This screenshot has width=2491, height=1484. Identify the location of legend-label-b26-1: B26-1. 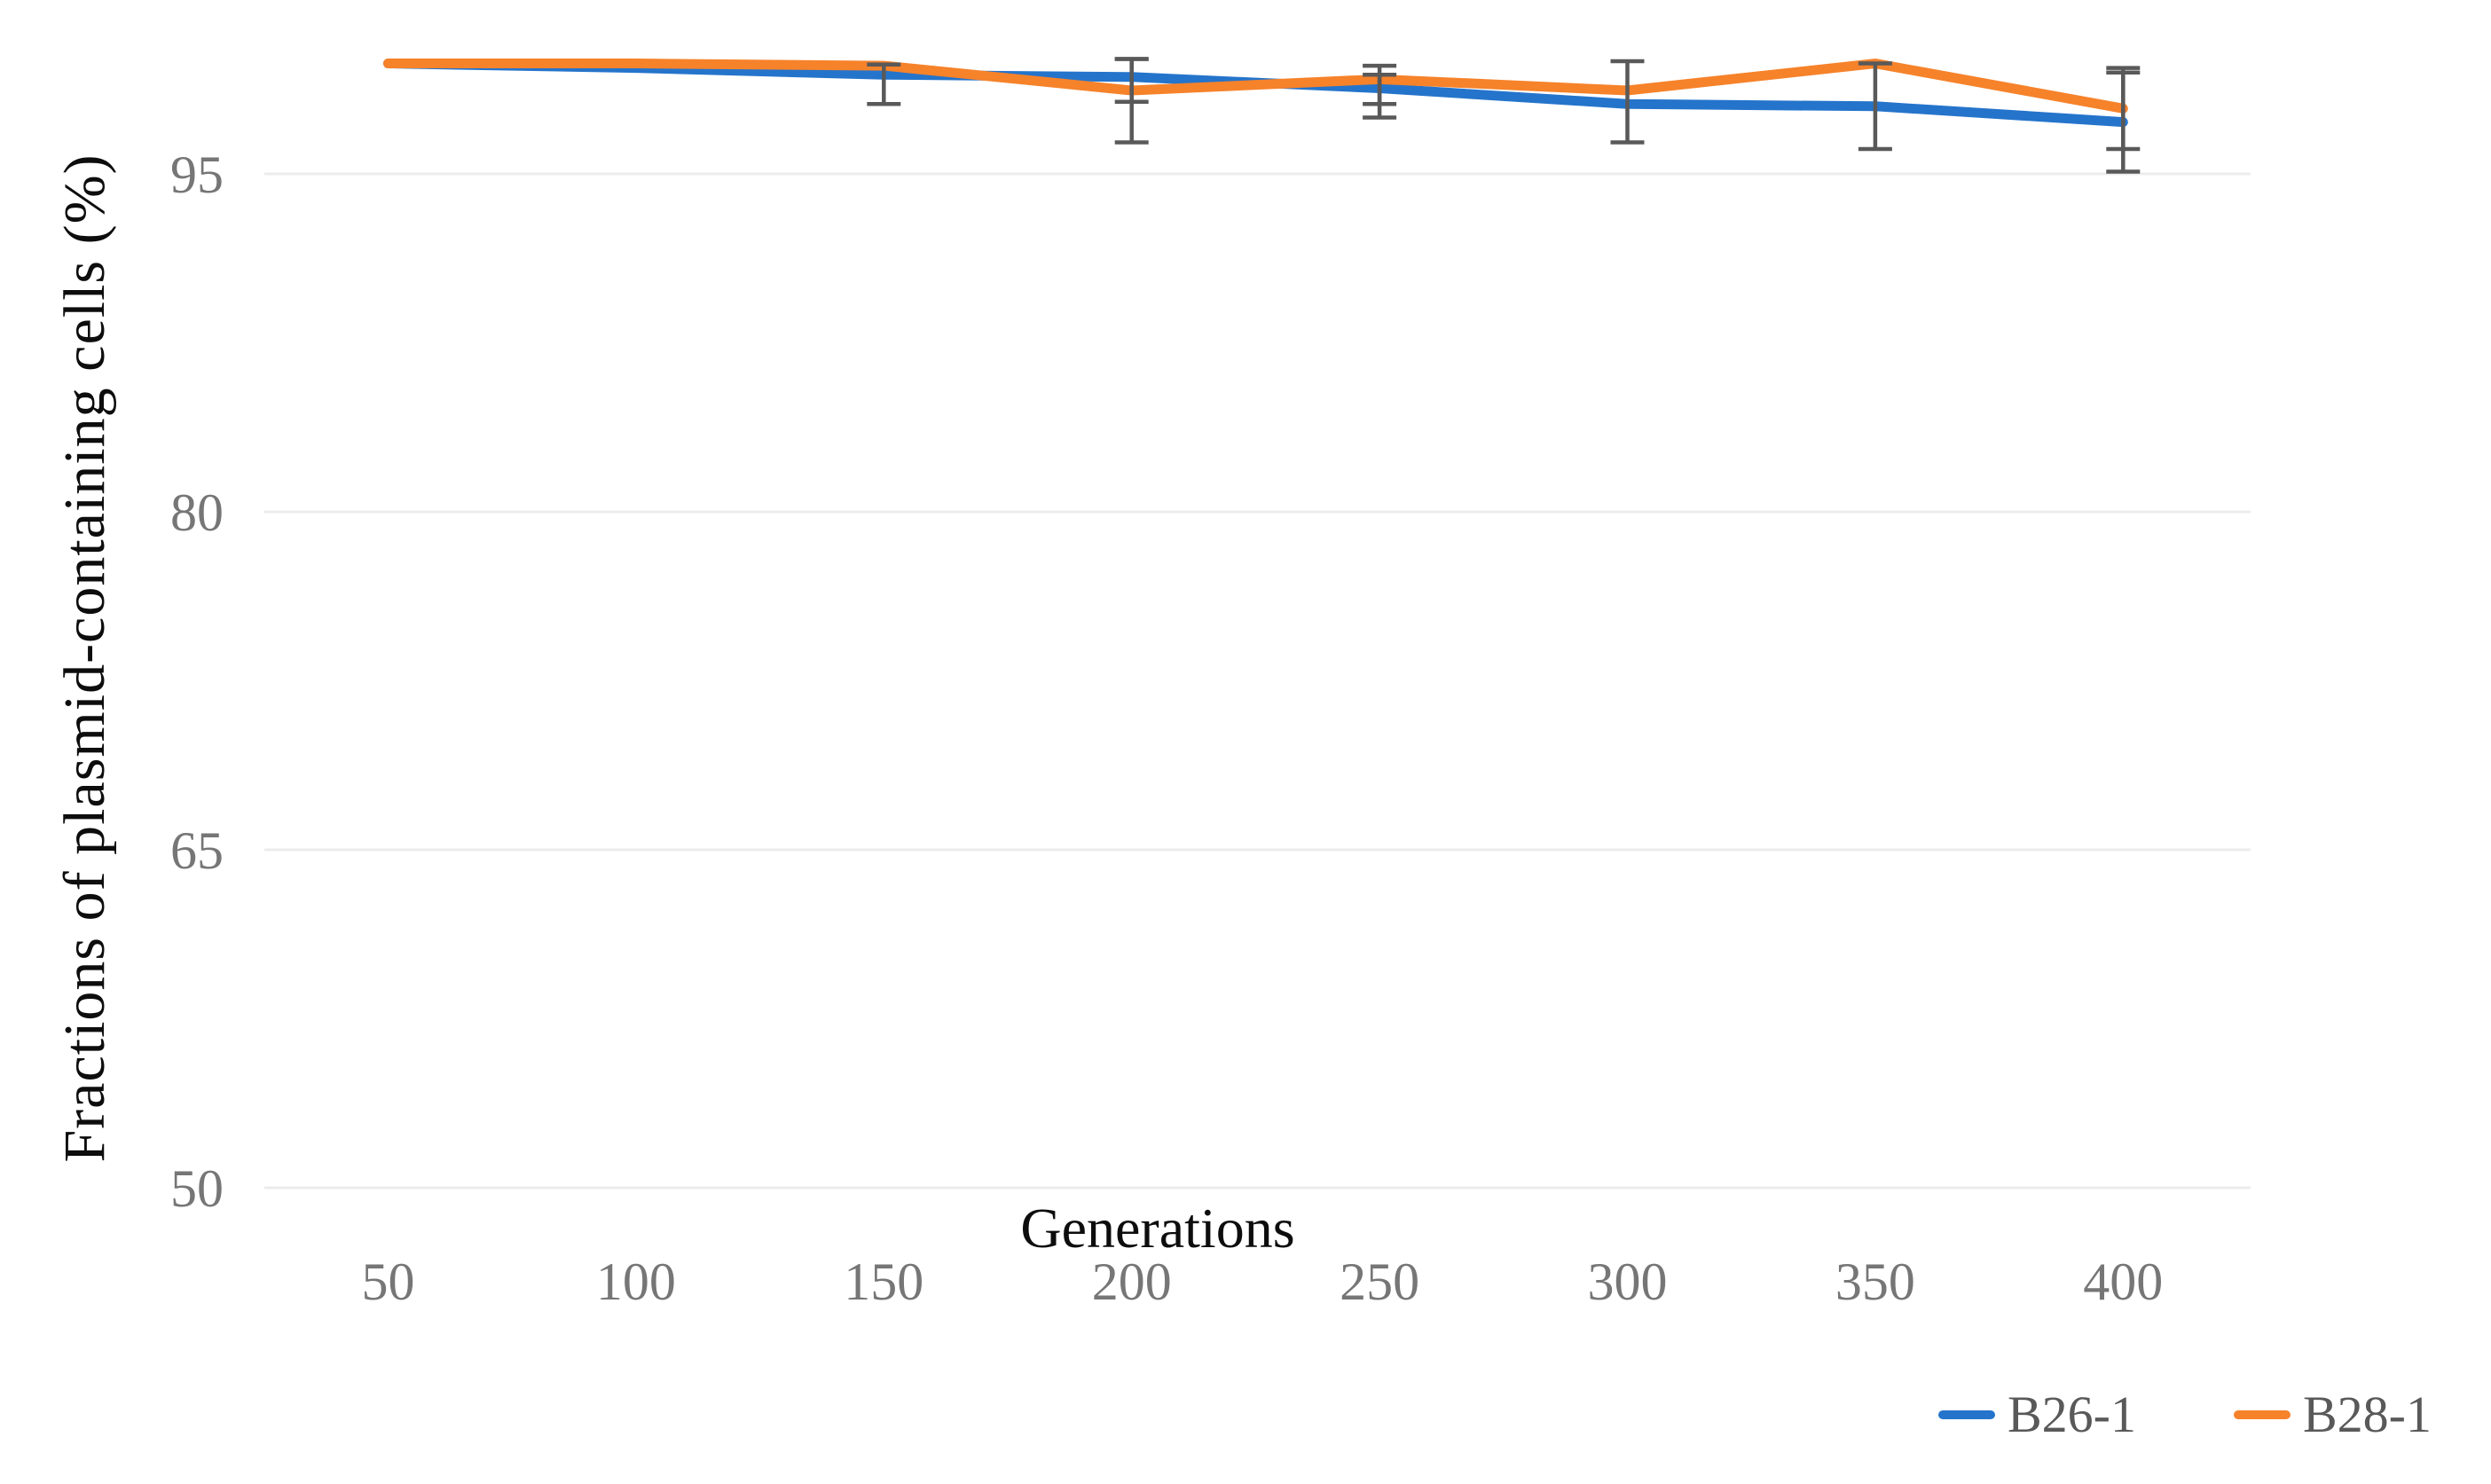
(2072, 1414).